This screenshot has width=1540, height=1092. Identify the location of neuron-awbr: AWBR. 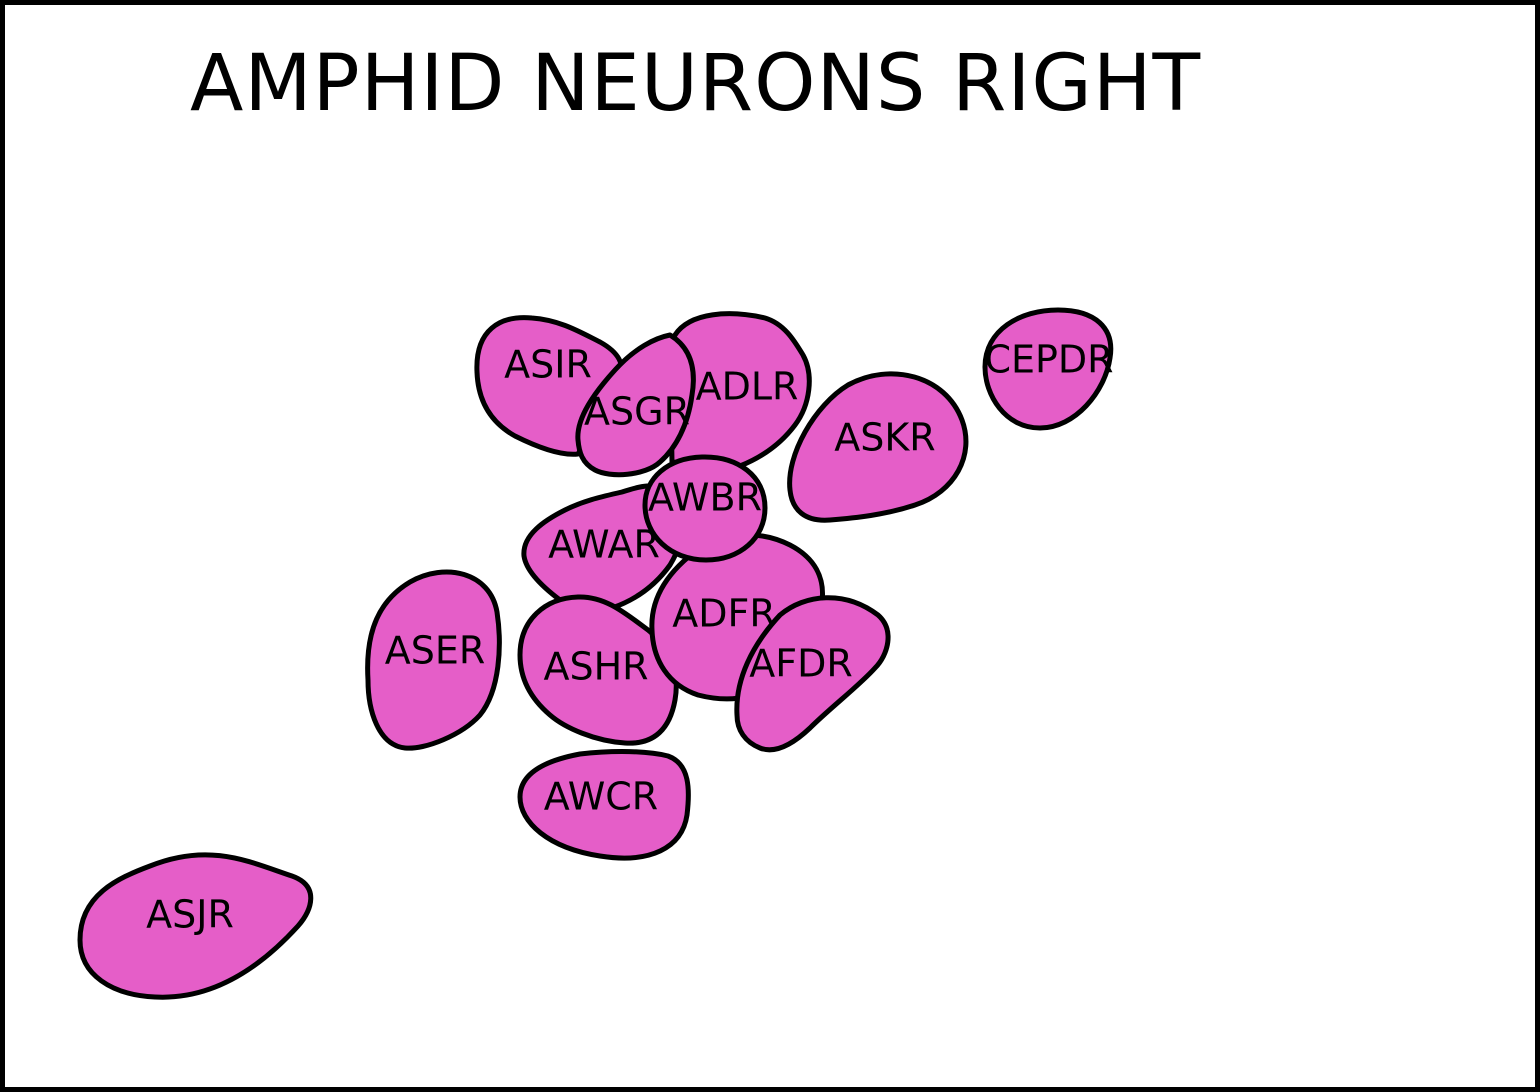
(705, 508).